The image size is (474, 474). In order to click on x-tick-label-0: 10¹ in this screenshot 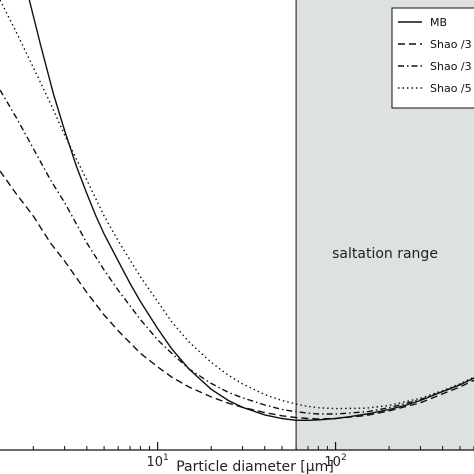, I will do `click(158, 461)`.